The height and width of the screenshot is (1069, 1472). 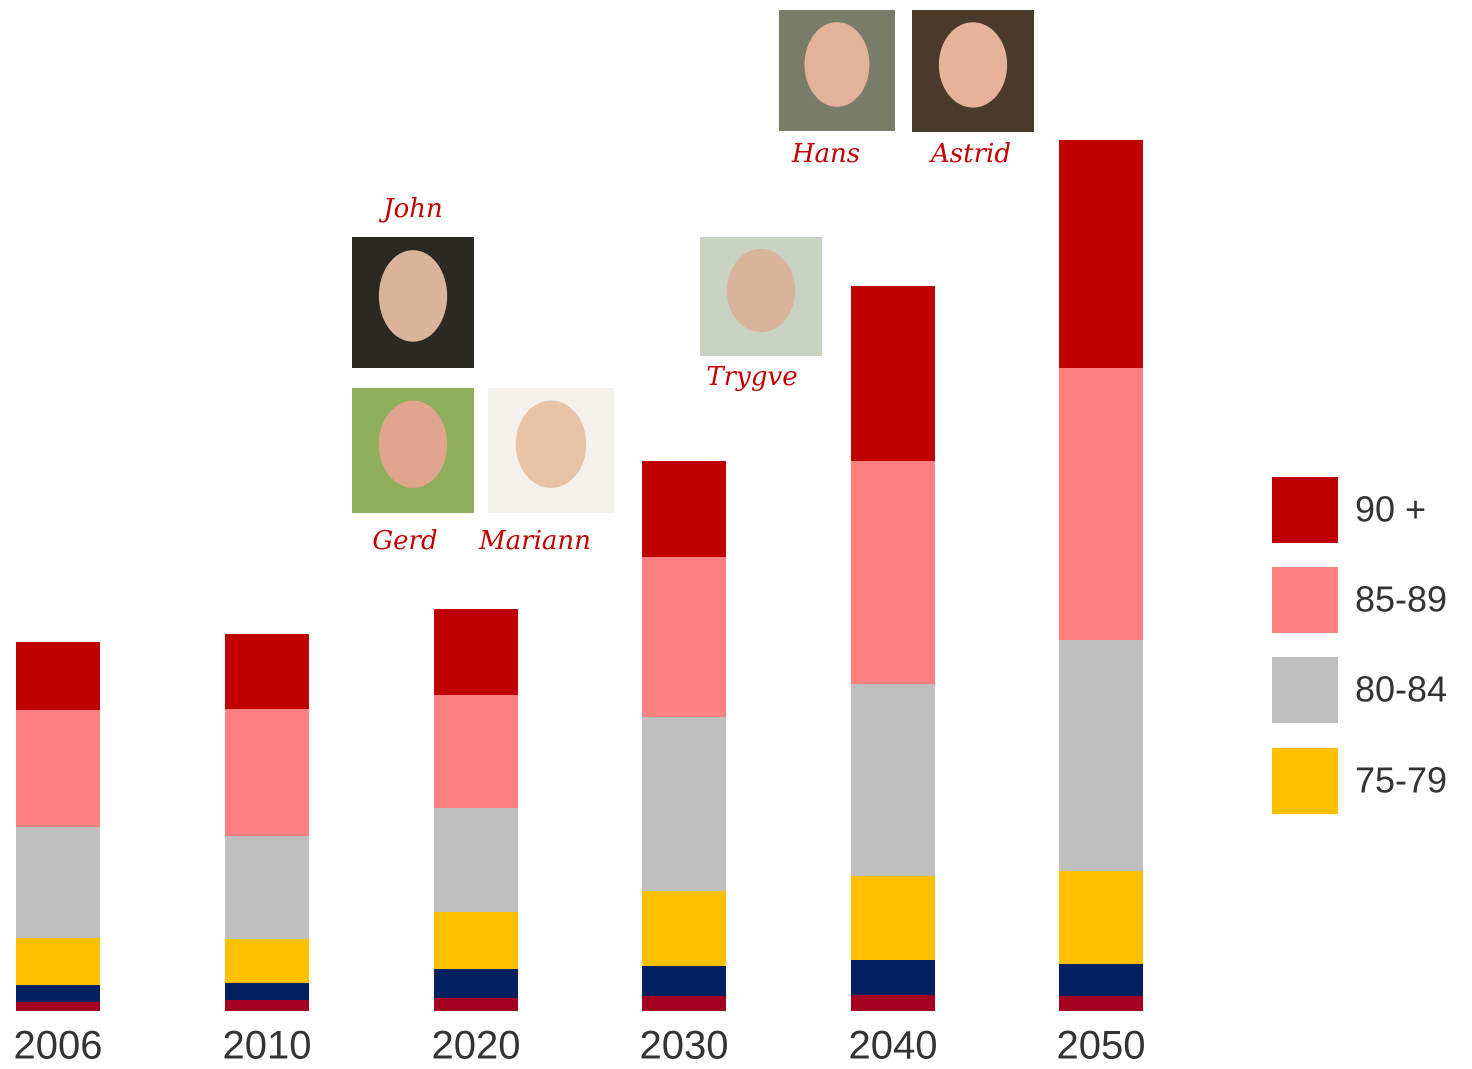 What do you see at coordinates (476, 1046) in the screenshot?
I see `x-tick-label: 2020` at bounding box center [476, 1046].